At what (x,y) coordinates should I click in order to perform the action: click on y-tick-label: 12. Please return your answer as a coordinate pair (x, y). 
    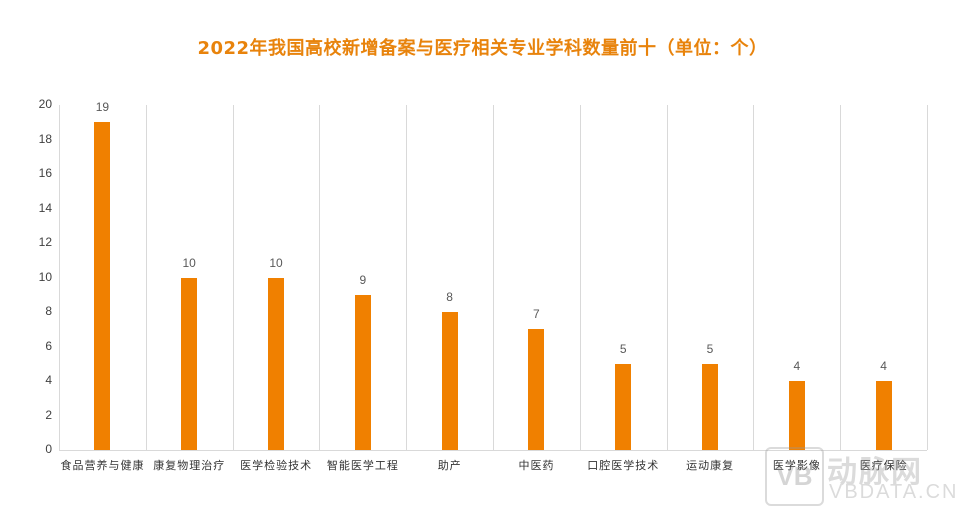
    Looking at the image, I should click on (45, 242).